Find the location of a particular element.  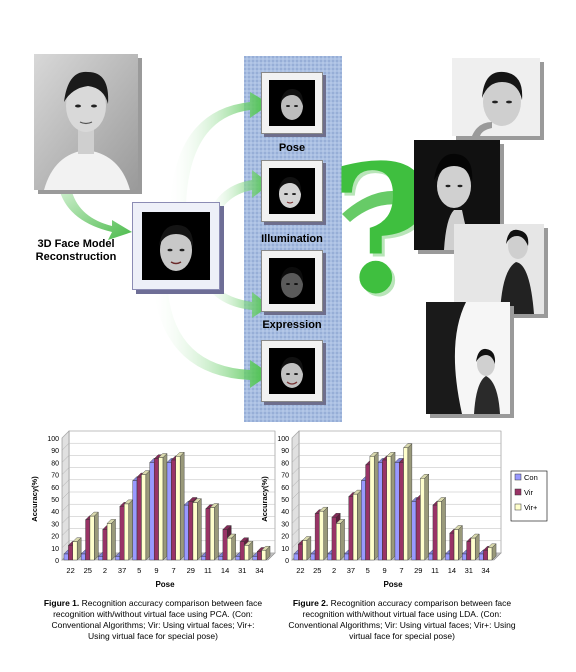

y-tick-label: 90 is located at coordinates (285, 451).